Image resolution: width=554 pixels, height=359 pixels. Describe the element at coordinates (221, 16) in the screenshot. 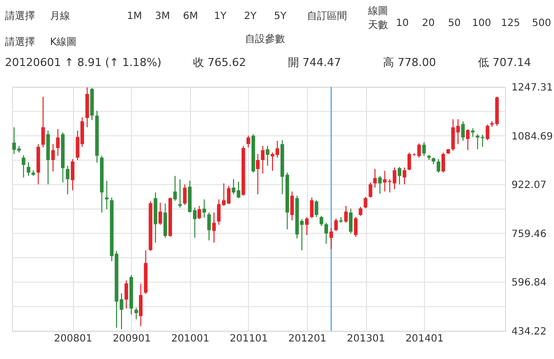

I see `text: 1Y` at that location.